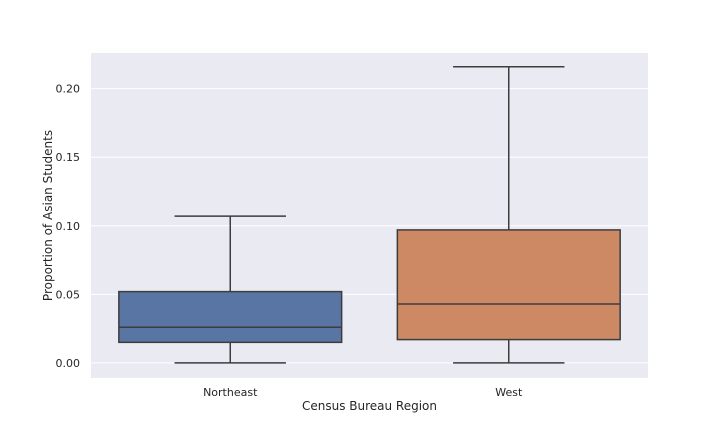 The height and width of the screenshot is (432, 720). I want to click on y-tick-label: 0.20, so click(68, 89).